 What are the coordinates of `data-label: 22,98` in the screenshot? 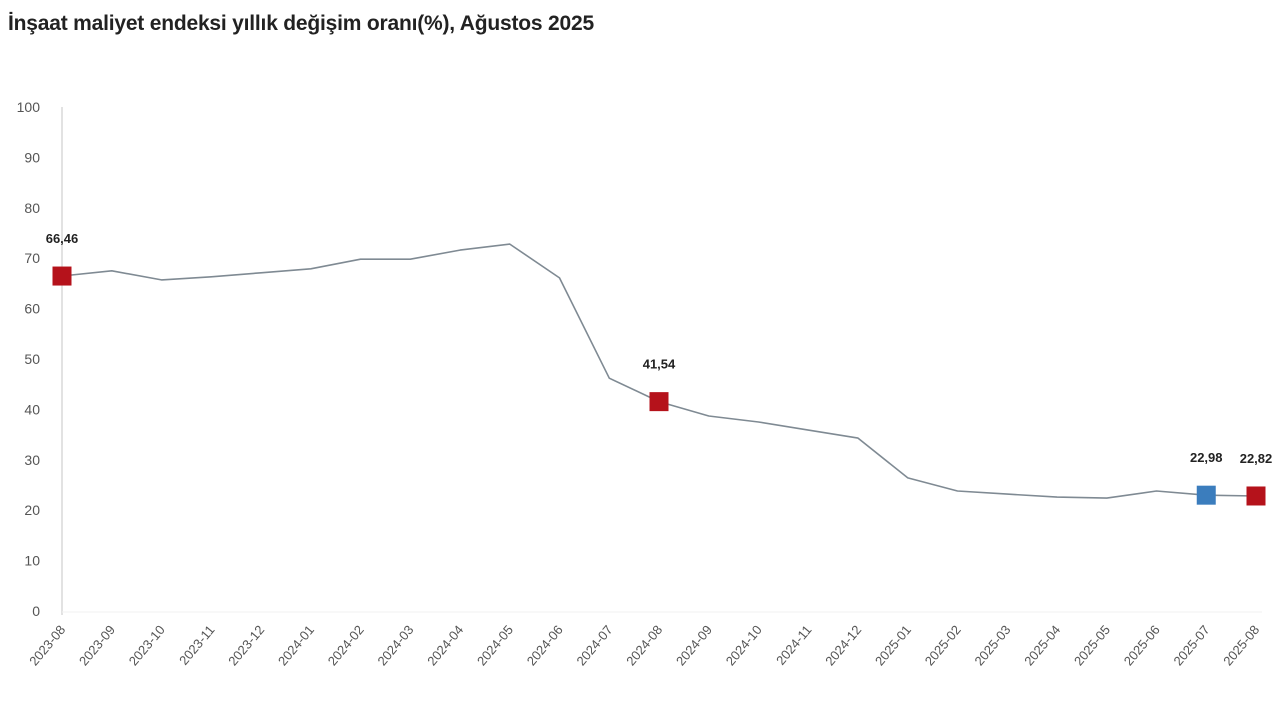 It's located at (1206, 457).